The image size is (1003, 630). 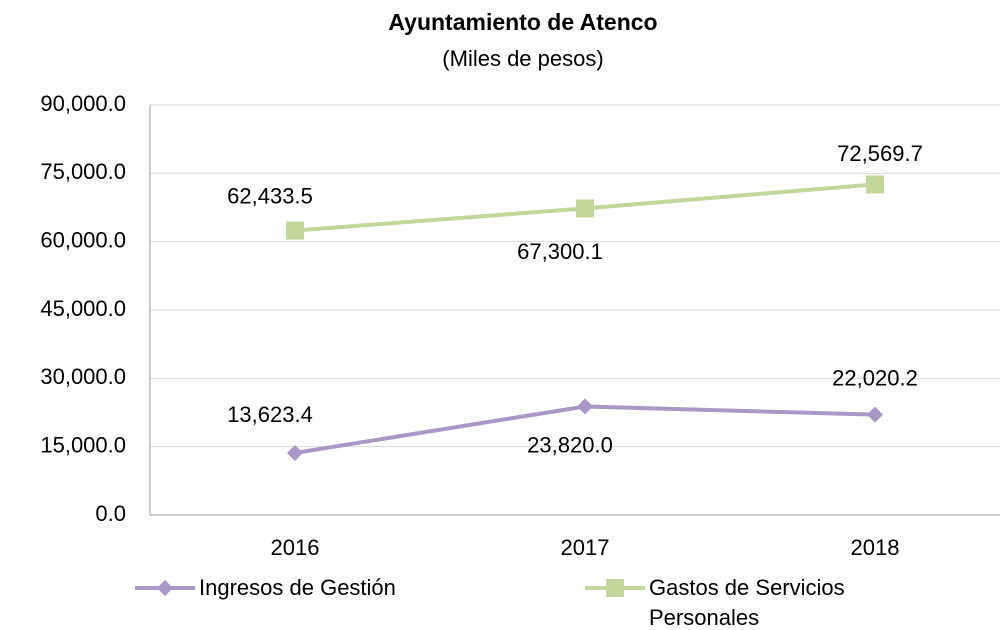 What do you see at coordinates (83, 239) in the screenshot?
I see `y-tick-label: 60,000.0` at bounding box center [83, 239].